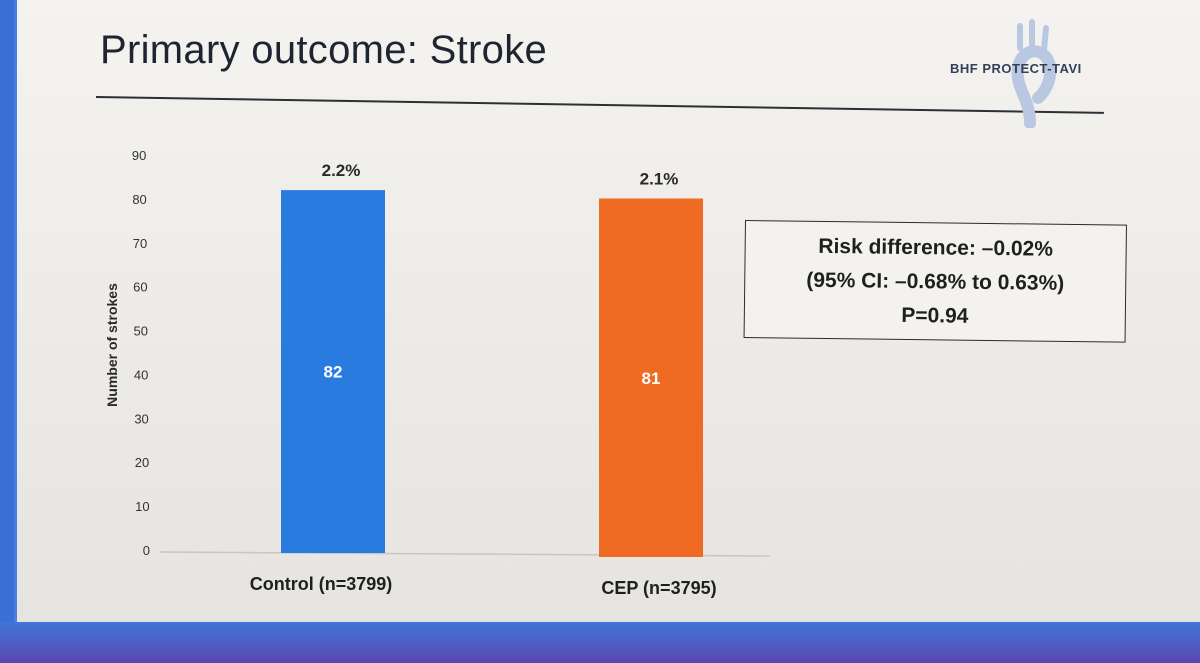  What do you see at coordinates (341, 170) in the screenshot?
I see `bar-percent-label: 2.2%` at bounding box center [341, 170].